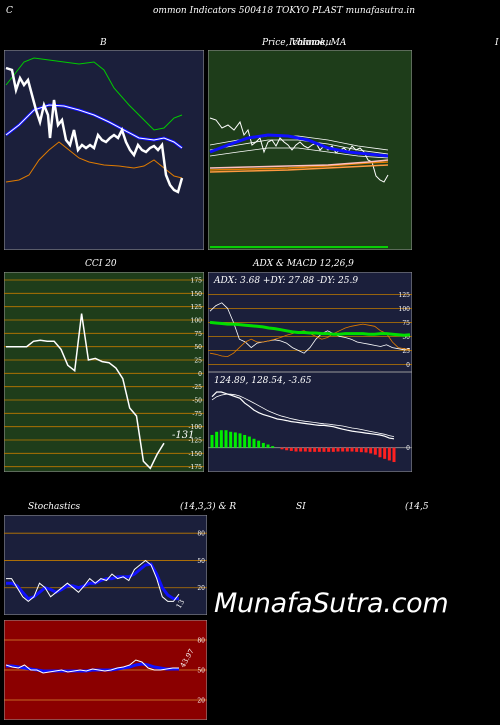  I want to click on adx-line, so click(310, 328).